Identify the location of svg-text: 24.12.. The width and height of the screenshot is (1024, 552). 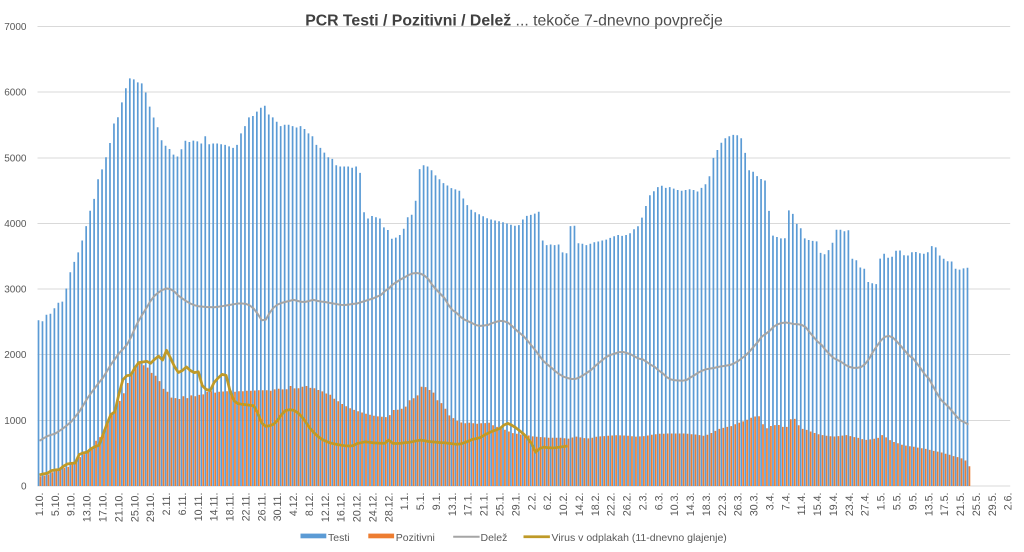
(374, 507).